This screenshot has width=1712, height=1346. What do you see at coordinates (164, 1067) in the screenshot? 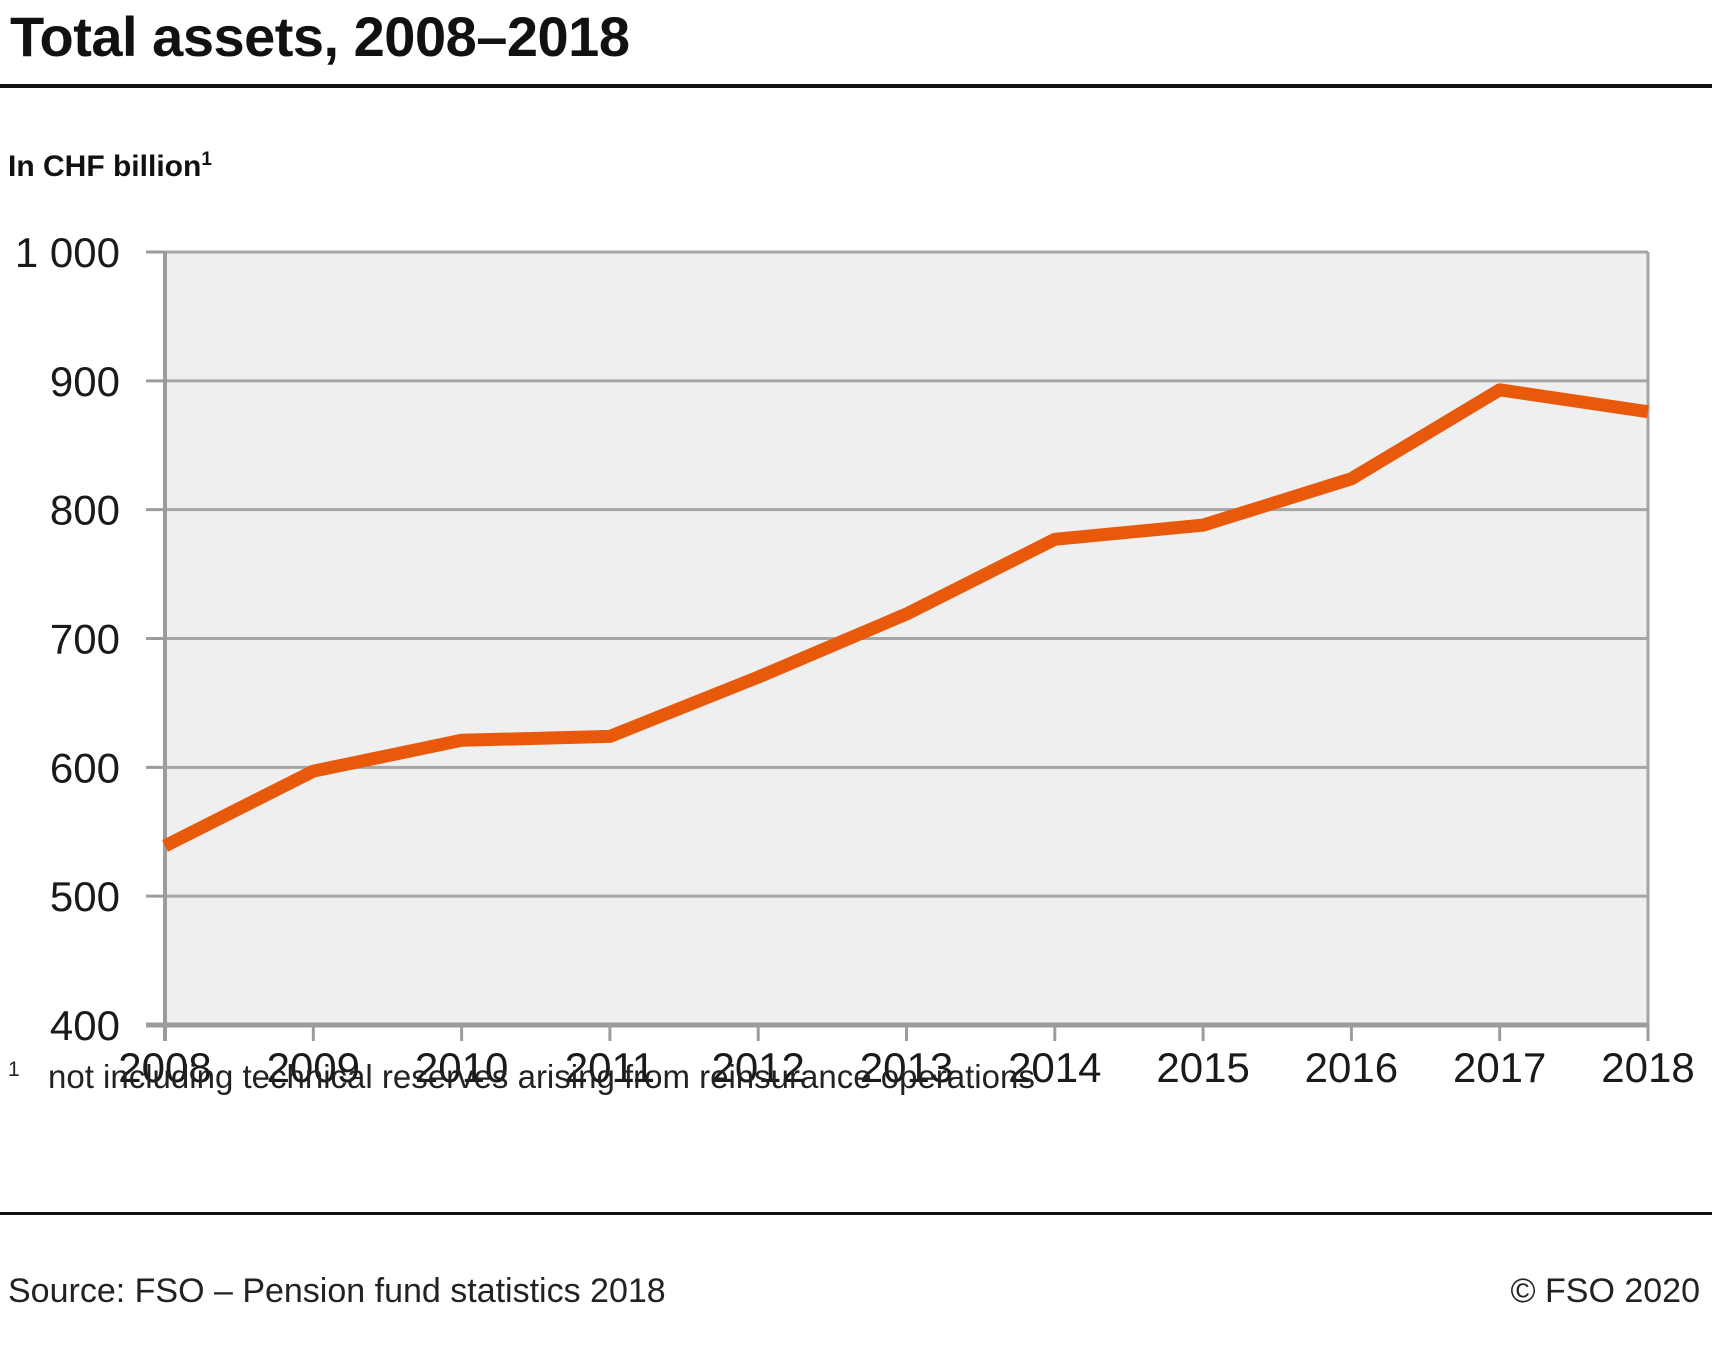
I see `x-axis-label-2008: 2008` at bounding box center [164, 1067].